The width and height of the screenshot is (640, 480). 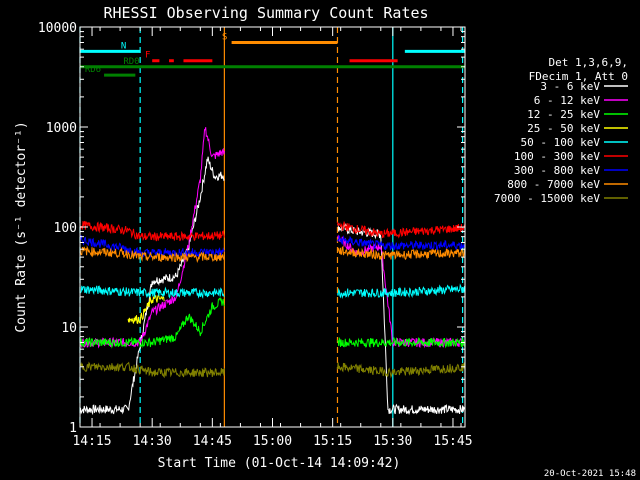 I want to click on legend-label-4: 50 - 100 keV, so click(x=561, y=142).